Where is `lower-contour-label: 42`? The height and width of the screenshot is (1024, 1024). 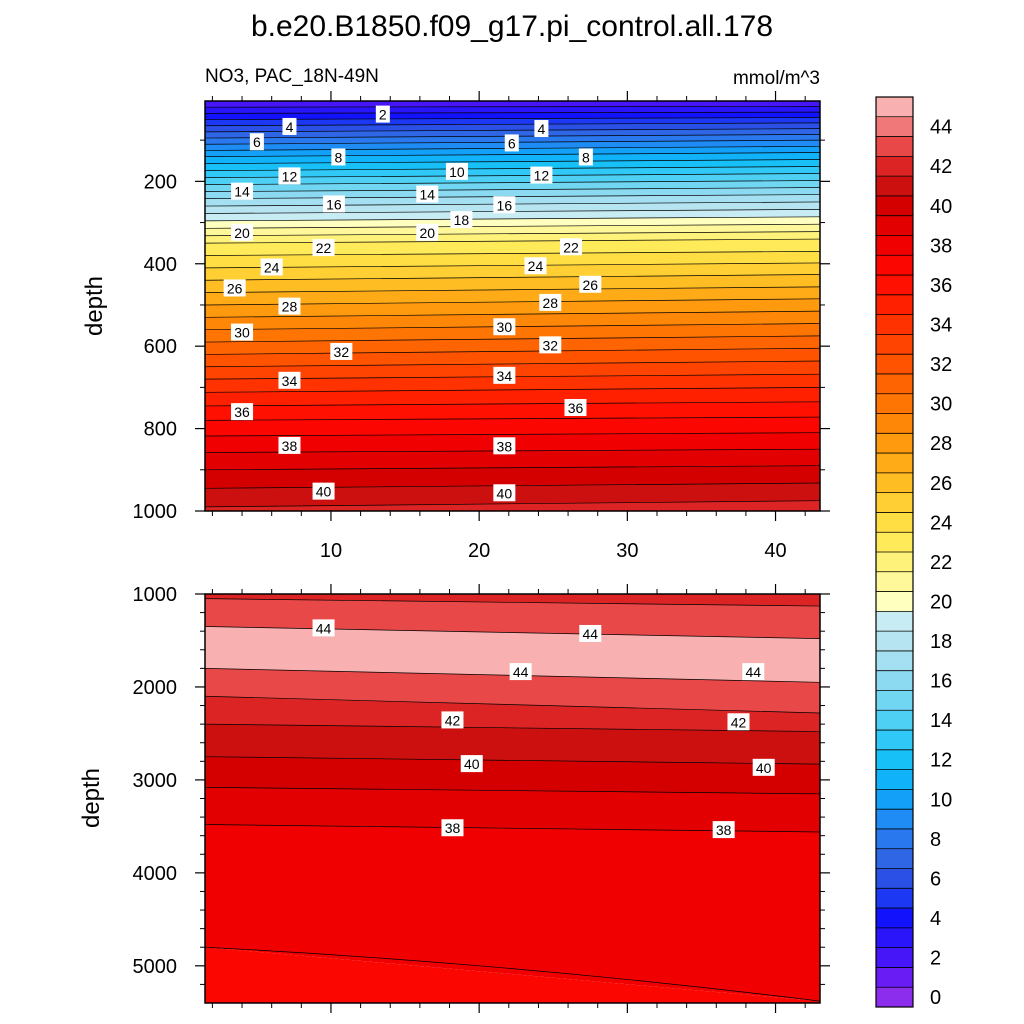
lower-contour-label: 42 is located at coordinates (738, 722).